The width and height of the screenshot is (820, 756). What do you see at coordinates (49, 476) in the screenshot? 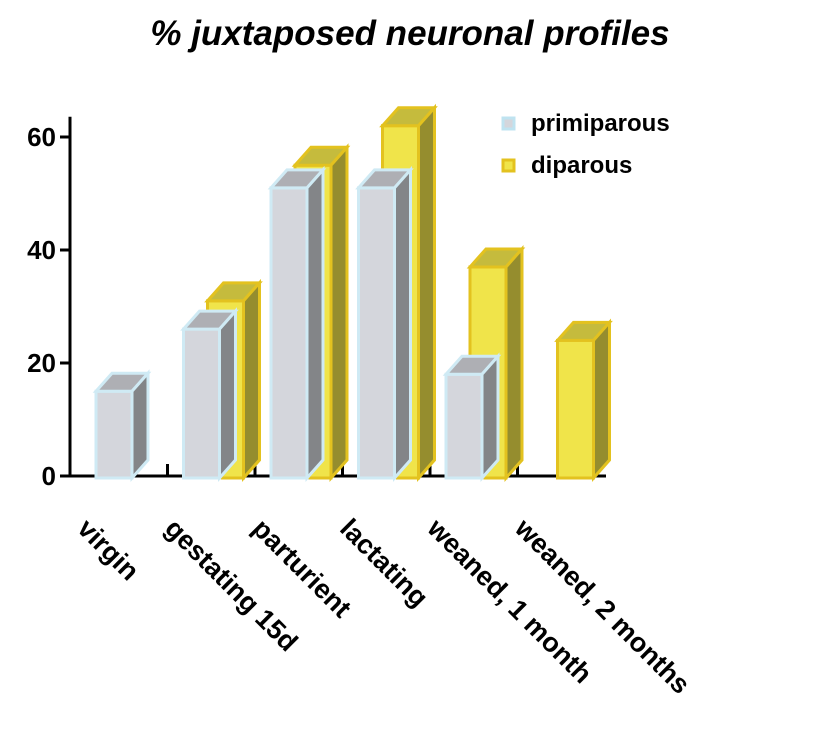
I see `y-tick-label: 0` at bounding box center [49, 476].